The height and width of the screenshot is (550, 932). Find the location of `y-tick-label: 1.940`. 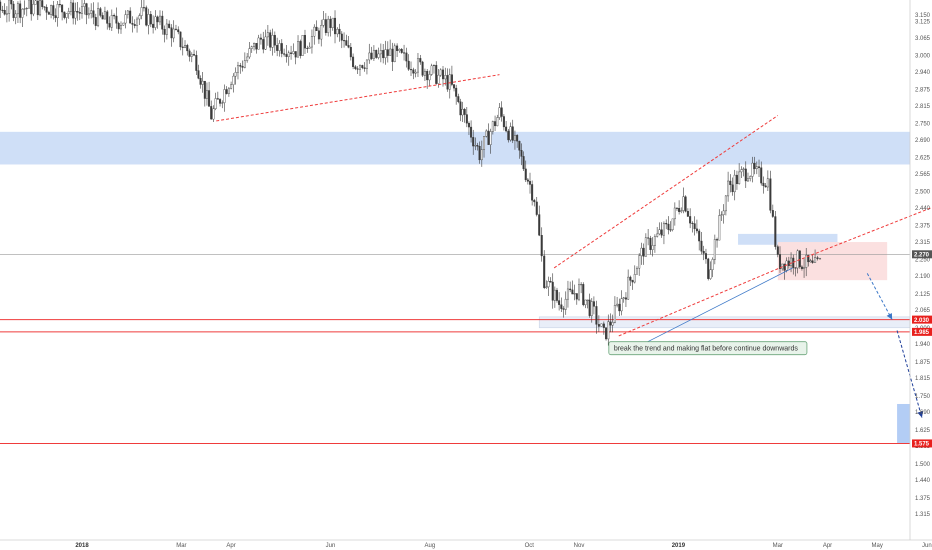

y-tick-label: 1.940 is located at coordinates (923, 345).